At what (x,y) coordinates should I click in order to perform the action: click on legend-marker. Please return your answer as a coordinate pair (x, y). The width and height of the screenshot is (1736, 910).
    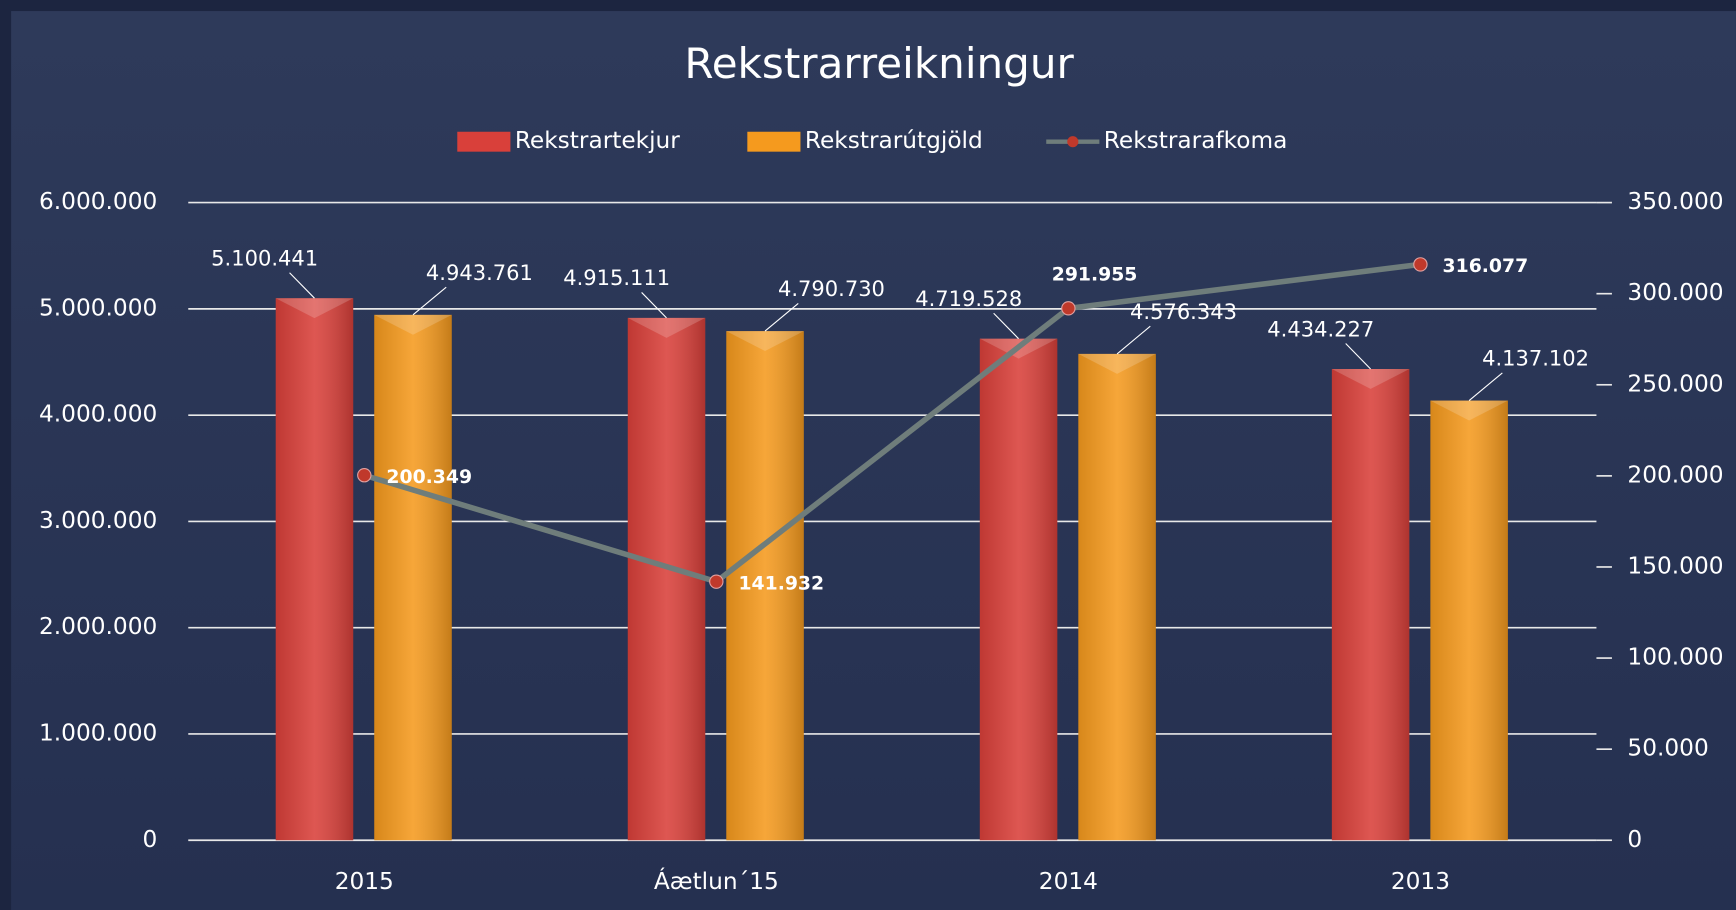
    Looking at the image, I should click on (1073, 142).